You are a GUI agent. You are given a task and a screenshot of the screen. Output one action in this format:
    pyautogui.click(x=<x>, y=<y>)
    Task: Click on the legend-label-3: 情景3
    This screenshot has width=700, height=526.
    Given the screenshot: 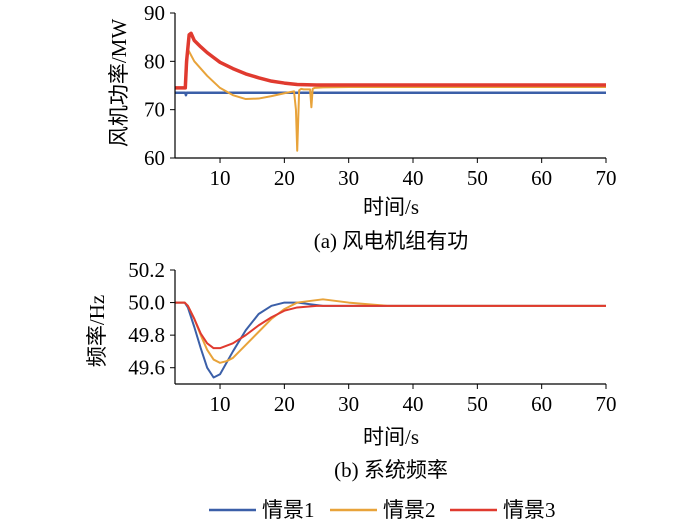 What is the action you would take?
    pyautogui.click(x=529, y=510)
    